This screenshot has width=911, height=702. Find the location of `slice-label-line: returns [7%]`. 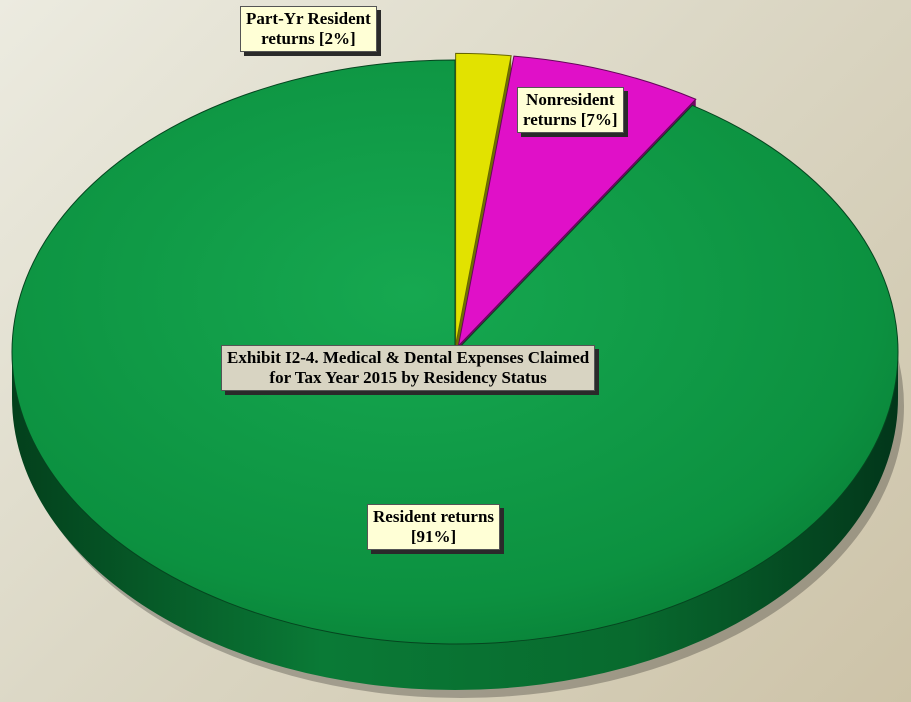

slice-label-line: returns [7%] is located at coordinates (570, 119).